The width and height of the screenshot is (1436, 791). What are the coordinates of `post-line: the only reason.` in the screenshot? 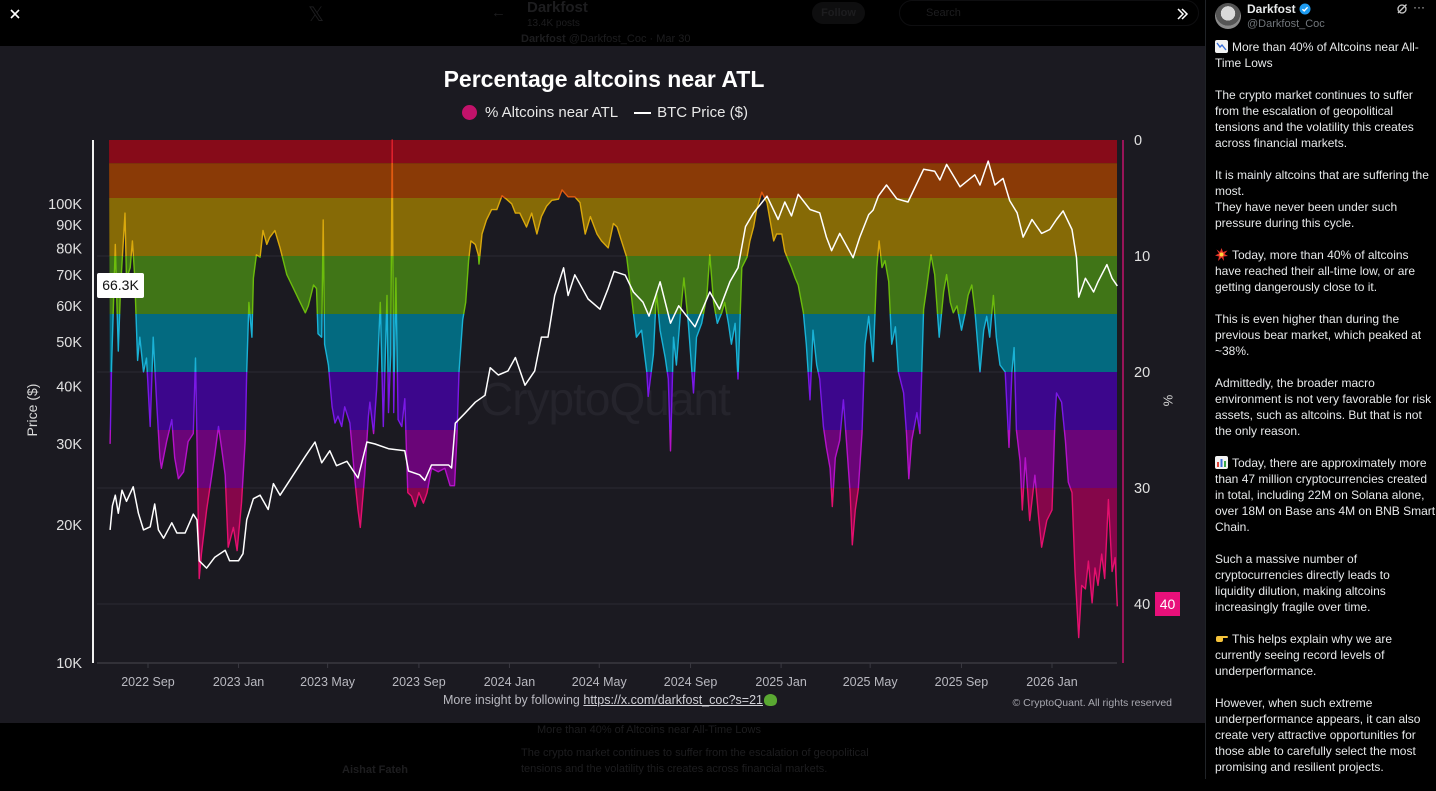 It's located at (1324, 431).